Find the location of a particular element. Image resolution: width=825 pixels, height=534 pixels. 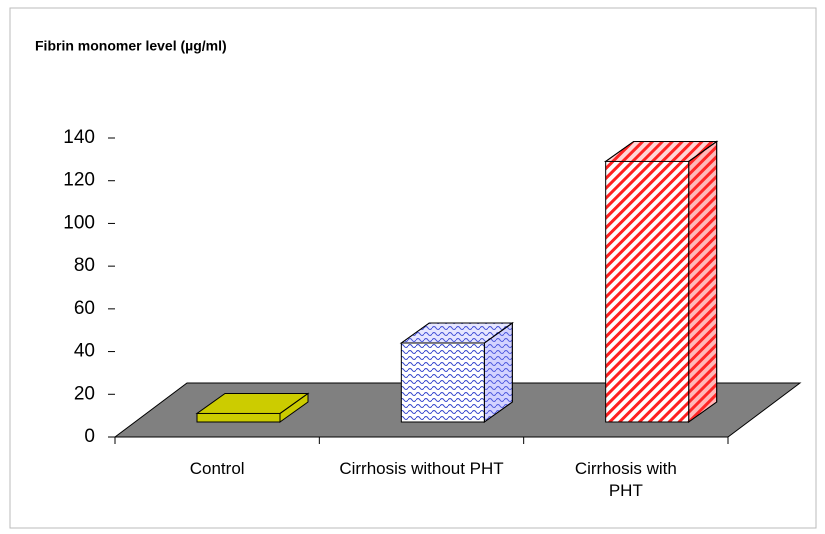

x-tick-label: Cirrhosis without PHT is located at coordinates (421, 468).